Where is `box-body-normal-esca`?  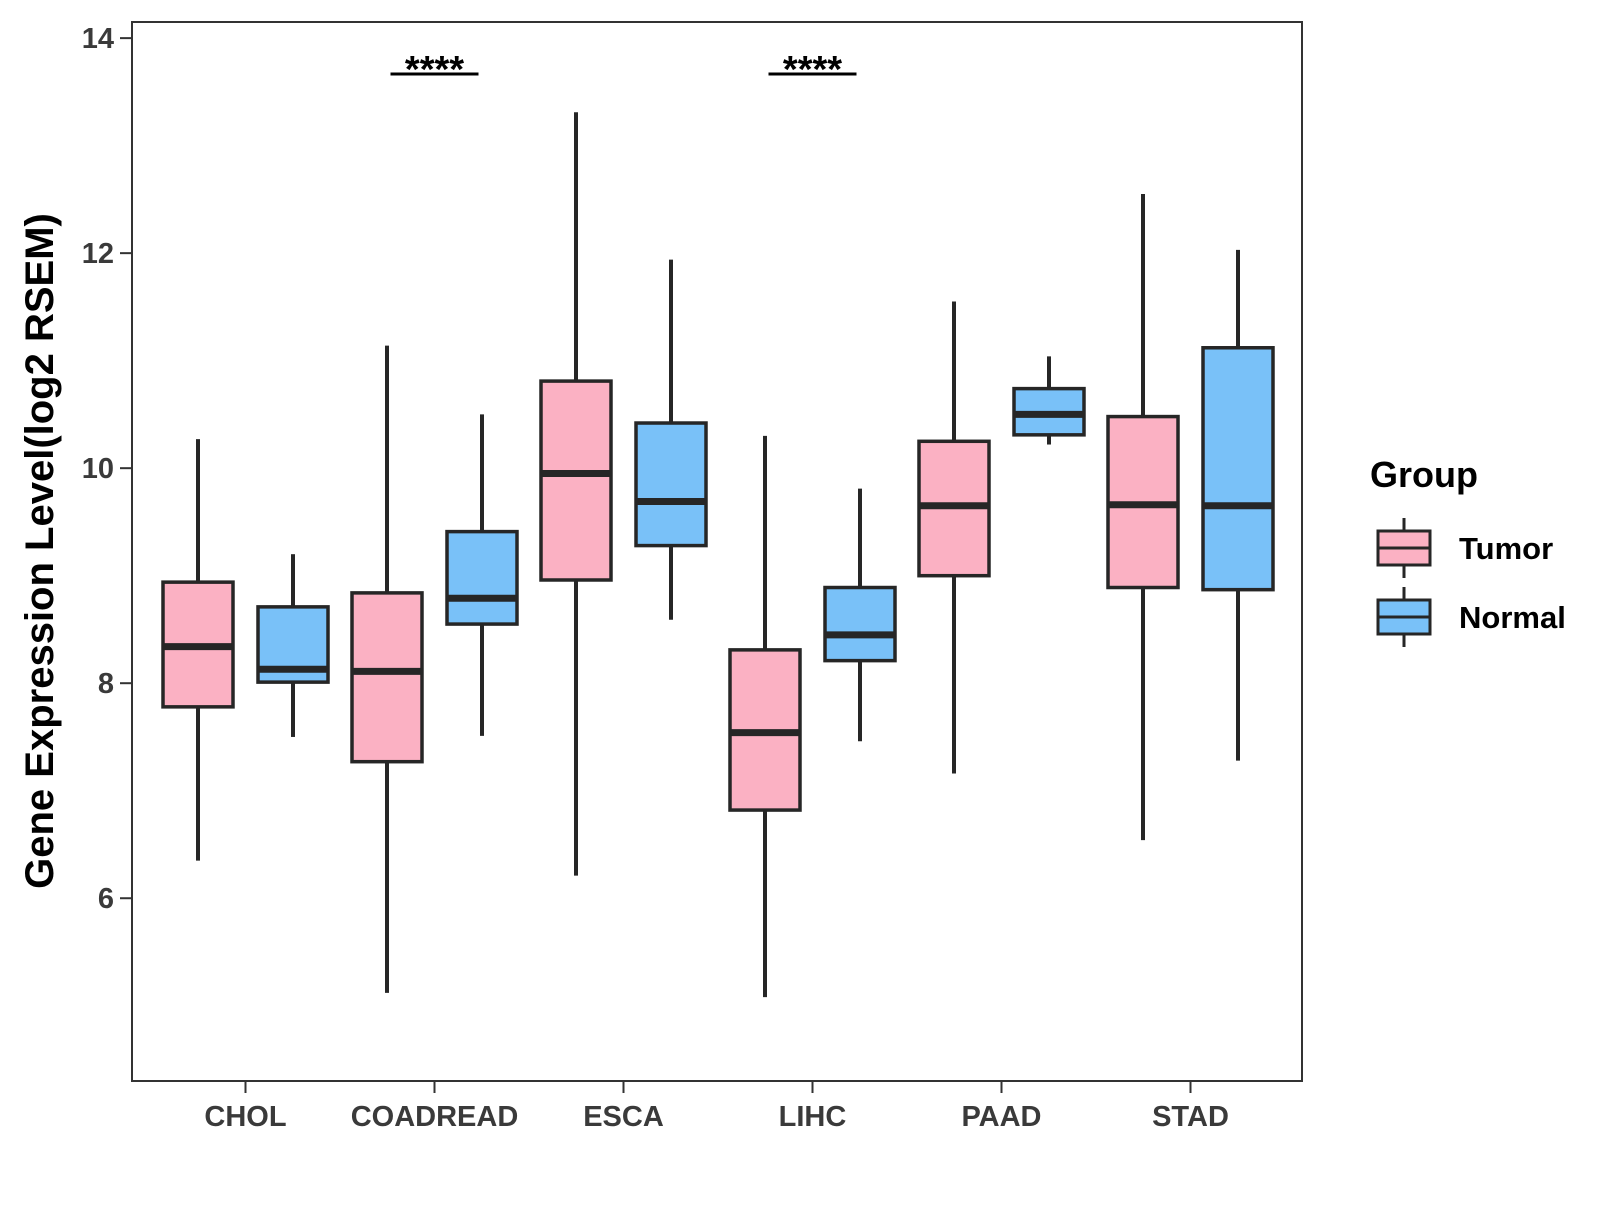
box-body-normal-esca is located at coordinates (671, 484).